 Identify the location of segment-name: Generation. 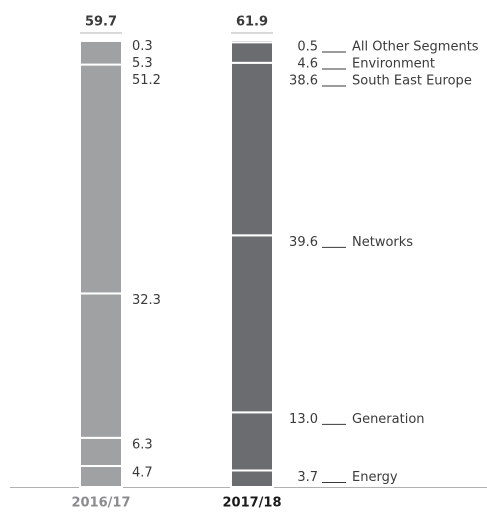
(388, 419).